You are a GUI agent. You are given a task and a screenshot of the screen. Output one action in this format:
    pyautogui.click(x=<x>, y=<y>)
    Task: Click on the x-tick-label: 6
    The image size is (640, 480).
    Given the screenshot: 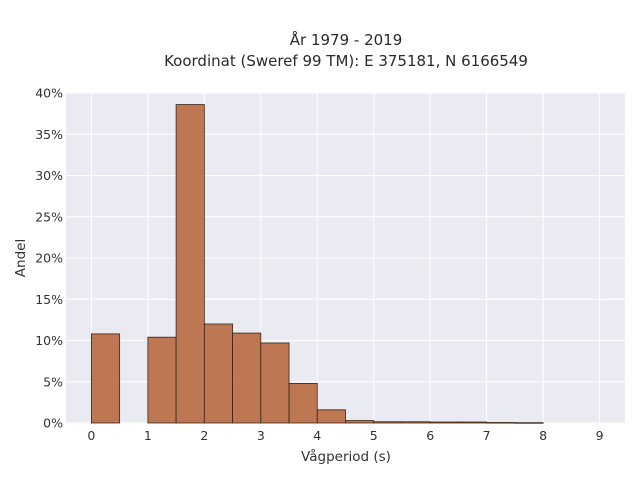 What is the action you would take?
    pyautogui.click(x=430, y=435)
    